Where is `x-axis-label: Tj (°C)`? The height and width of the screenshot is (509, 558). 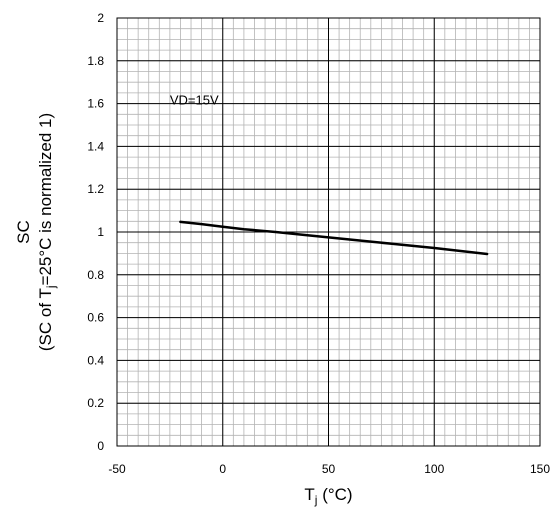
x-axis-label: Tj (°C) is located at coordinates (328, 496).